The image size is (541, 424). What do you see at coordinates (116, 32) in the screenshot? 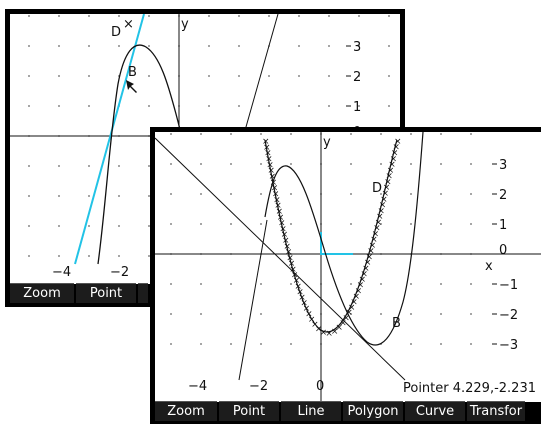
I see `back-point-d-label: D` at bounding box center [116, 32].